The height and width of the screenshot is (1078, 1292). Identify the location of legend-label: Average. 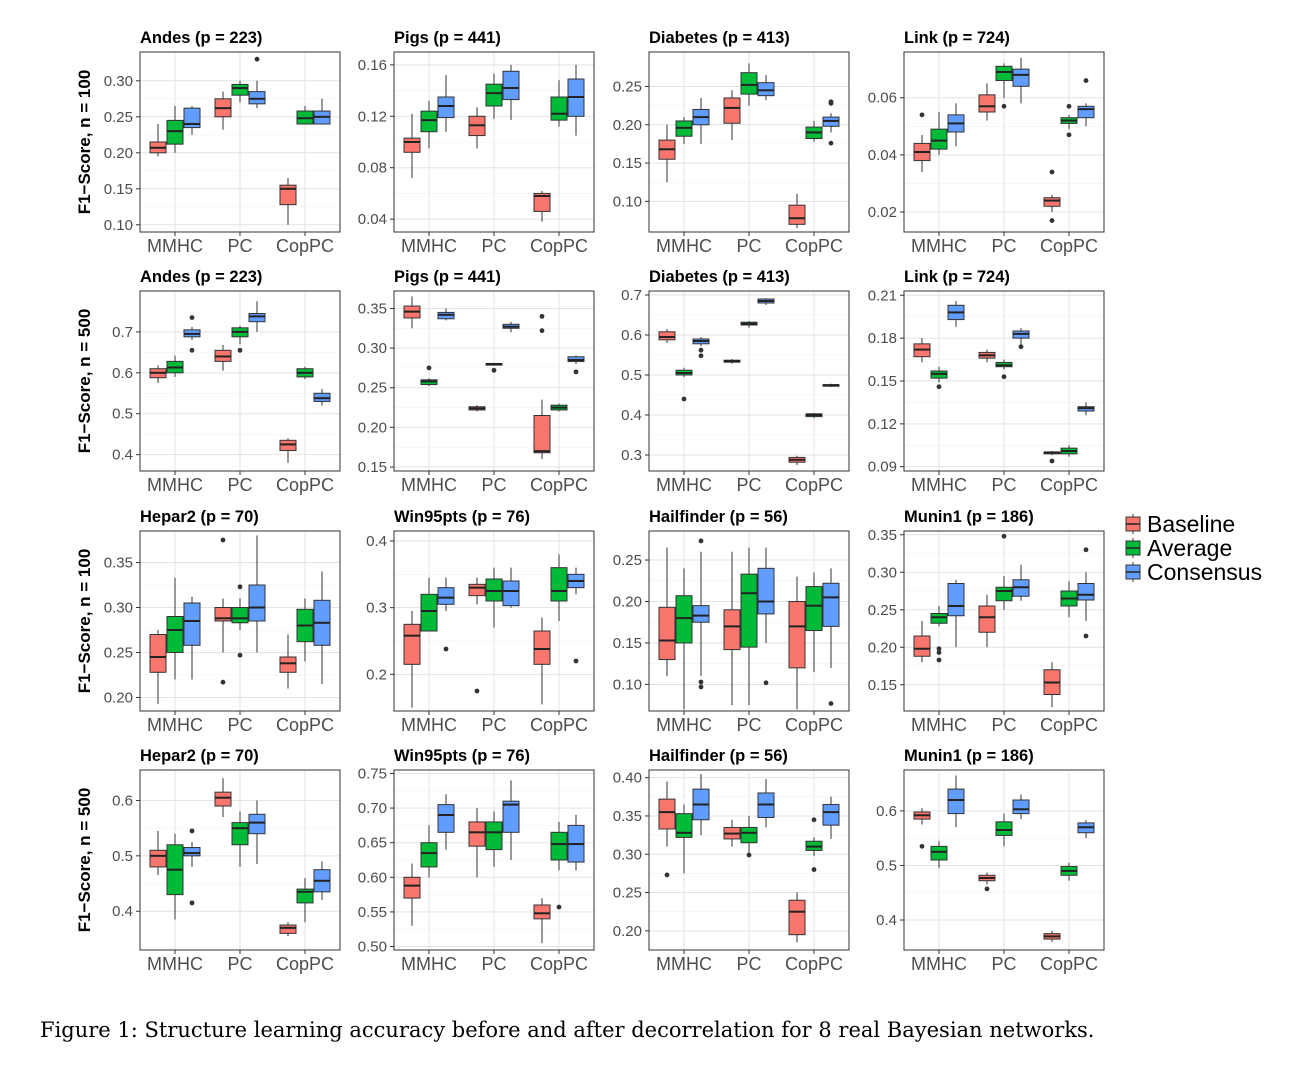
(1189, 548).